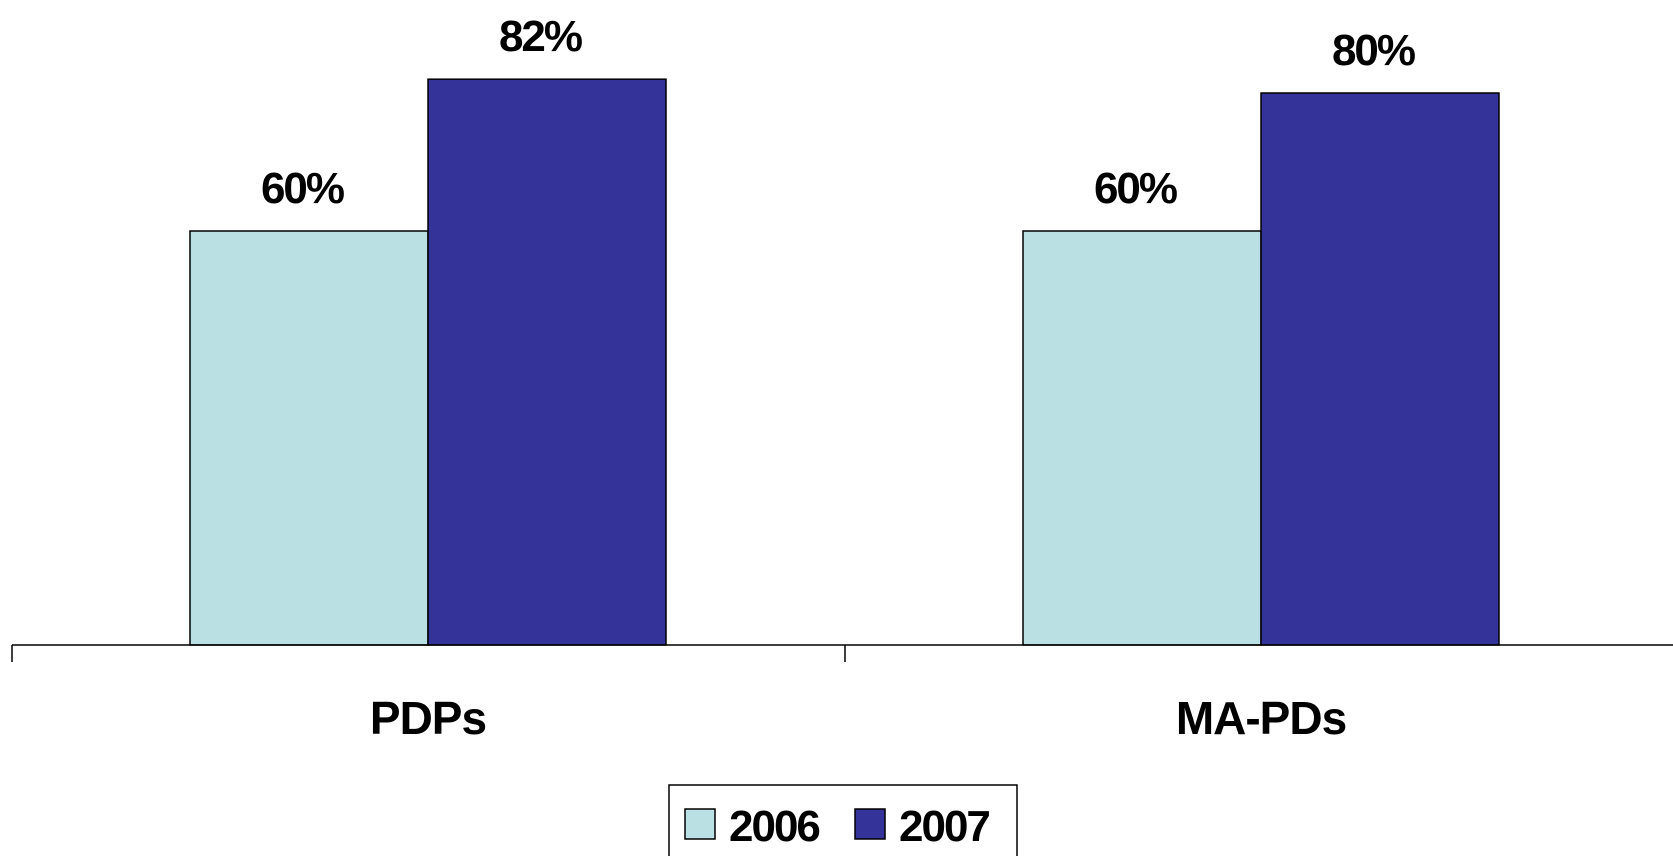  Describe the element at coordinates (1261, 718) in the screenshot. I see `category-label-ma-pds: MA-PDs` at that location.